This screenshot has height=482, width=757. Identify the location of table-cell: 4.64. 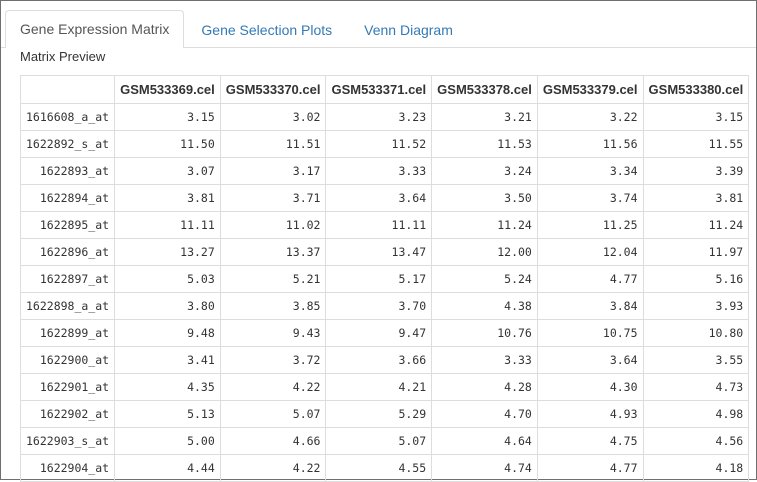
(484, 441).